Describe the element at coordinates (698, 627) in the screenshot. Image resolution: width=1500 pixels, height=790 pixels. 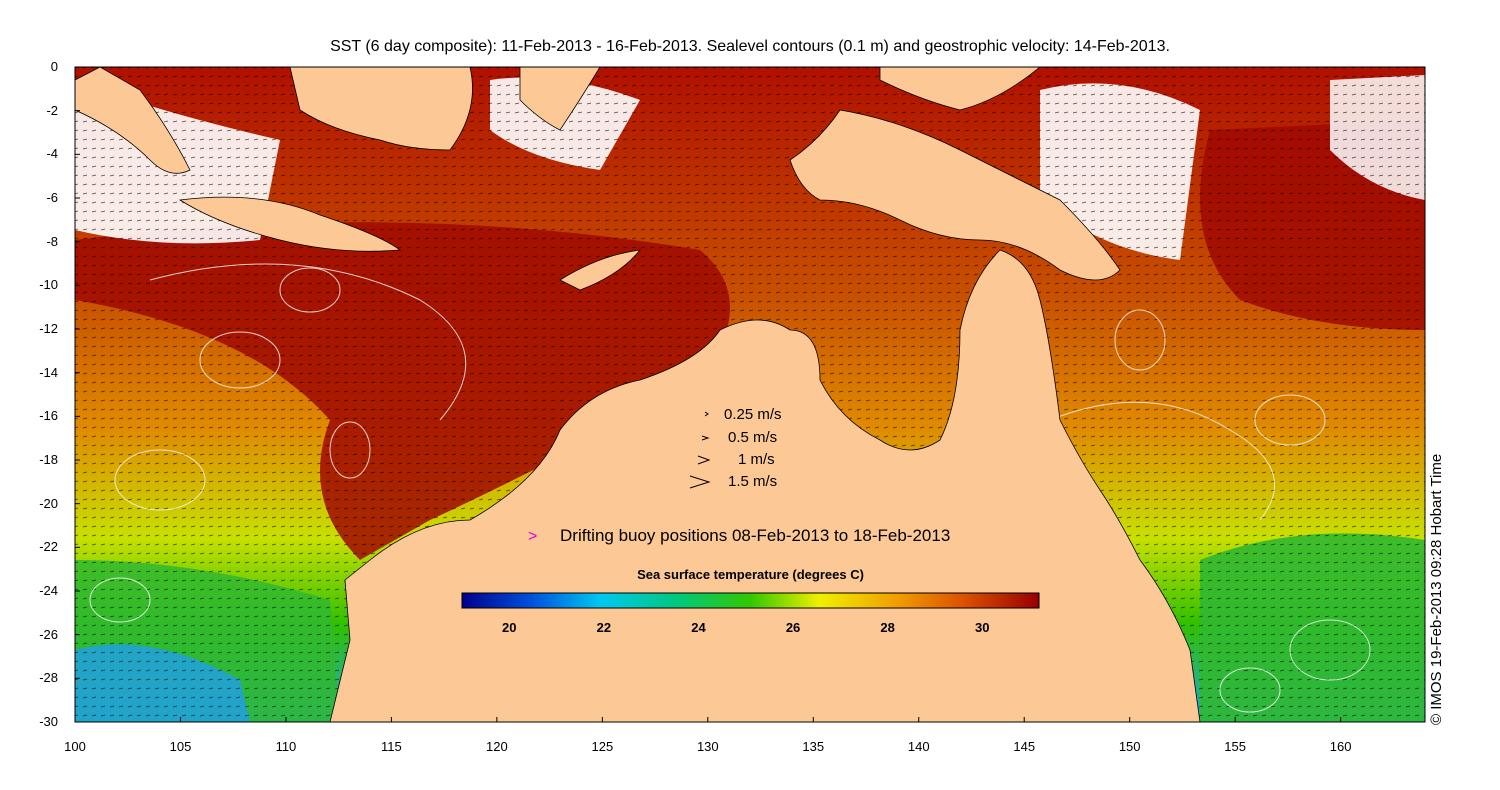
I see `colorbar-tick-label: 24` at that location.